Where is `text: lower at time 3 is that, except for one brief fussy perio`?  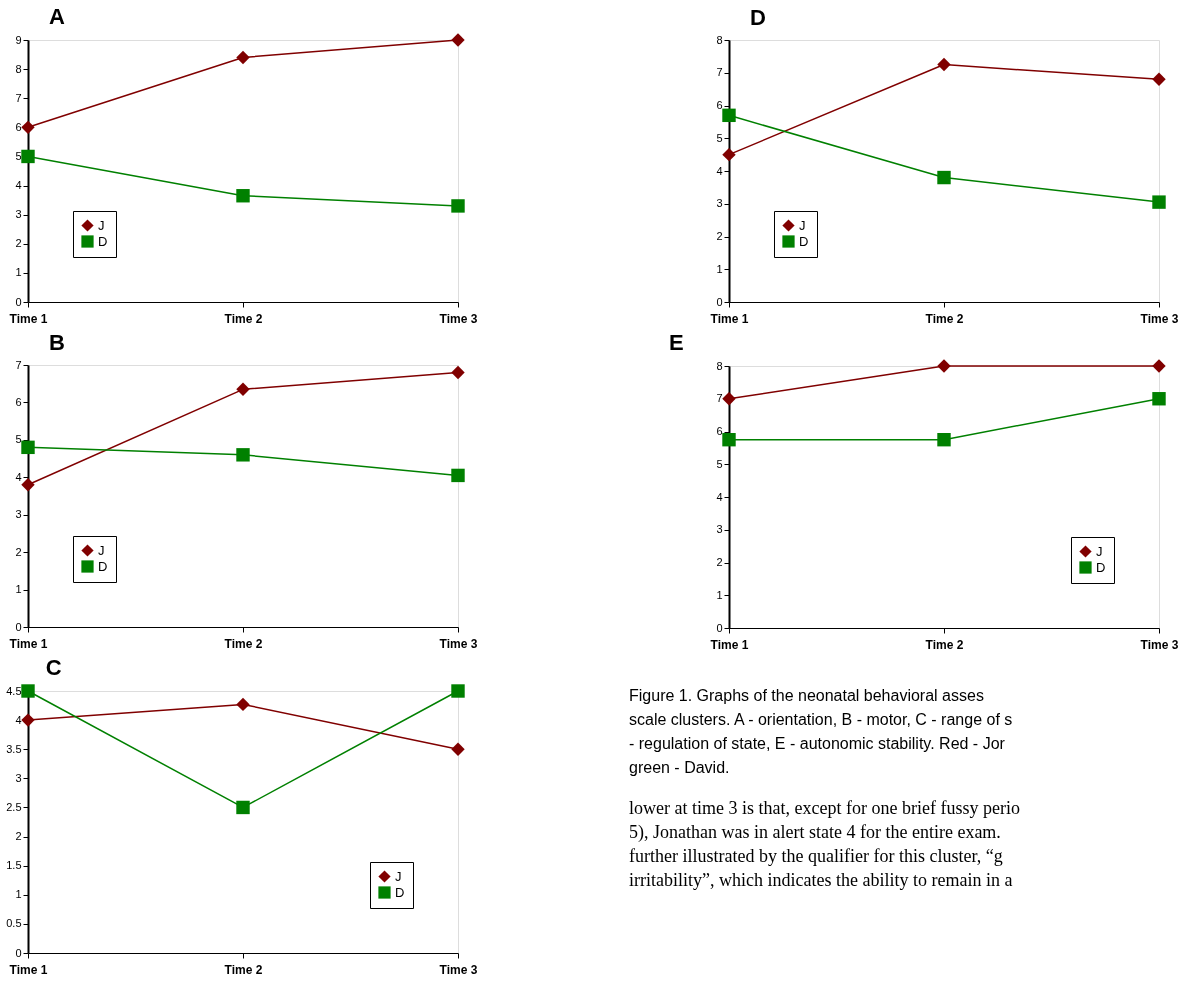
text: lower at time 3 is that, except for one brief fussy perio is located at coordinates (824, 808).